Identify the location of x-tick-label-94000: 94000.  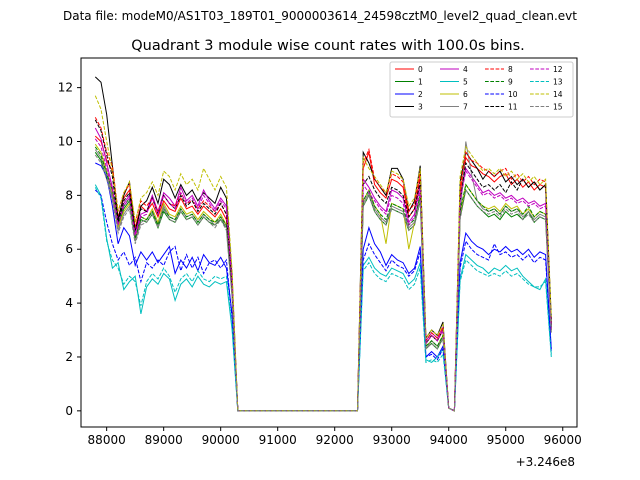
(449, 440).